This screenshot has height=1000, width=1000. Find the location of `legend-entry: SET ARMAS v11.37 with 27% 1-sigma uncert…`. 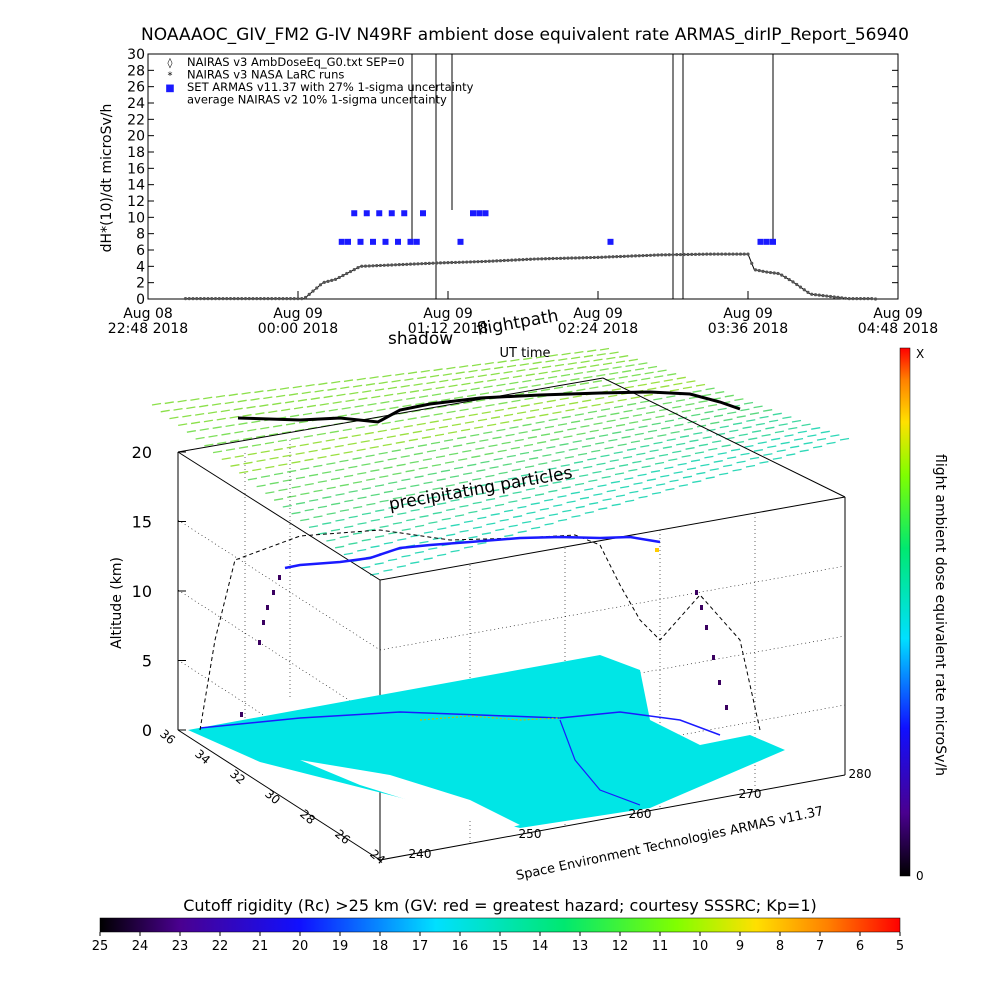

legend-entry: SET ARMAS v11.37 with 27% 1-sigma uncert… is located at coordinates (330, 87).